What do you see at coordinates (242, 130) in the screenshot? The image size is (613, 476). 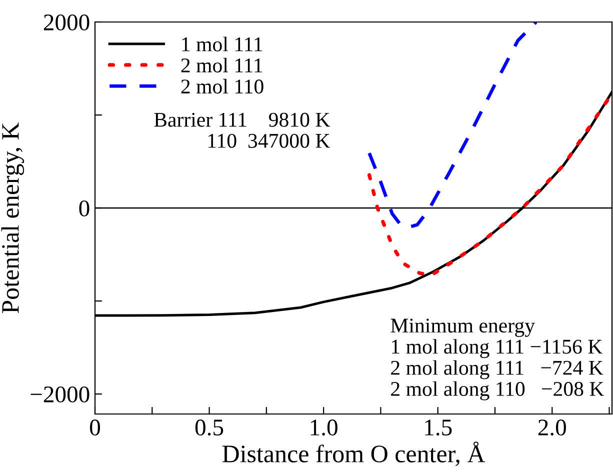 I see `annotation: Barrier 111 9810 K 110 347000 K` at bounding box center [242, 130].